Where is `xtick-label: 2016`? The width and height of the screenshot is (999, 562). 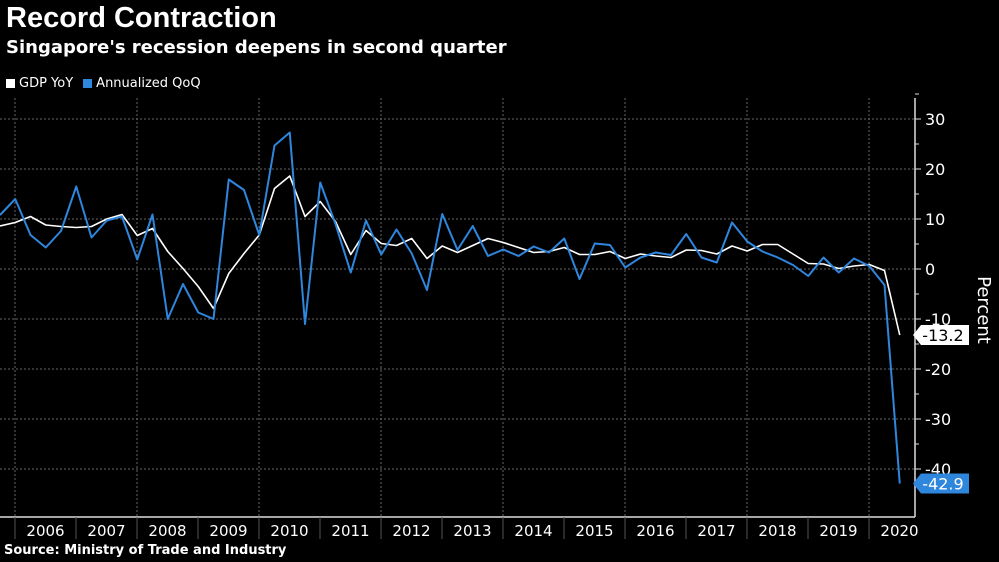 xtick-label: 2016 is located at coordinates (655, 531).